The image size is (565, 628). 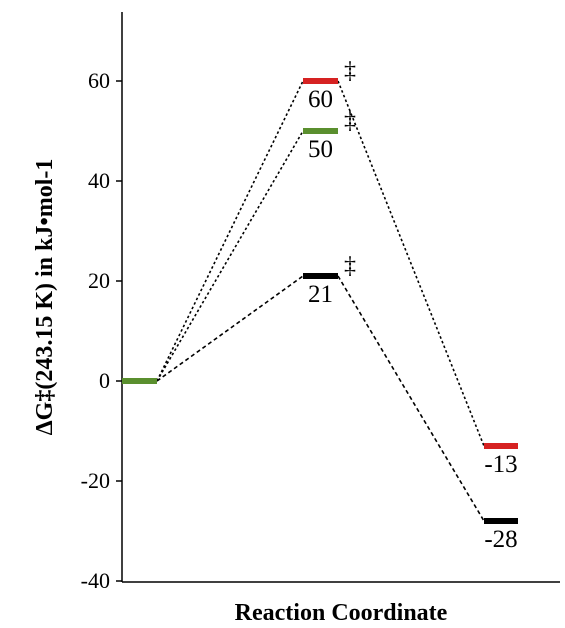 What do you see at coordinates (500, 539) in the screenshot?
I see `level-label-prod-black: -28` at bounding box center [500, 539].